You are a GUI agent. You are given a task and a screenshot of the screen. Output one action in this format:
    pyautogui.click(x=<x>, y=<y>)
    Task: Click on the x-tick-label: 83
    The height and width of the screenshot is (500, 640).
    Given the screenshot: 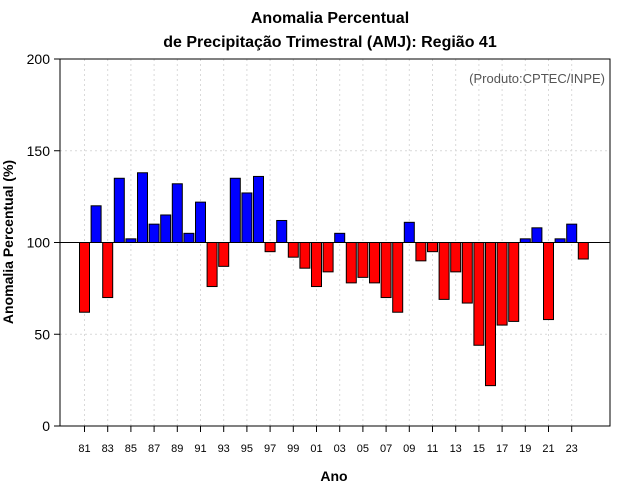 What is the action you would take?
    pyautogui.click(x=108, y=449)
    